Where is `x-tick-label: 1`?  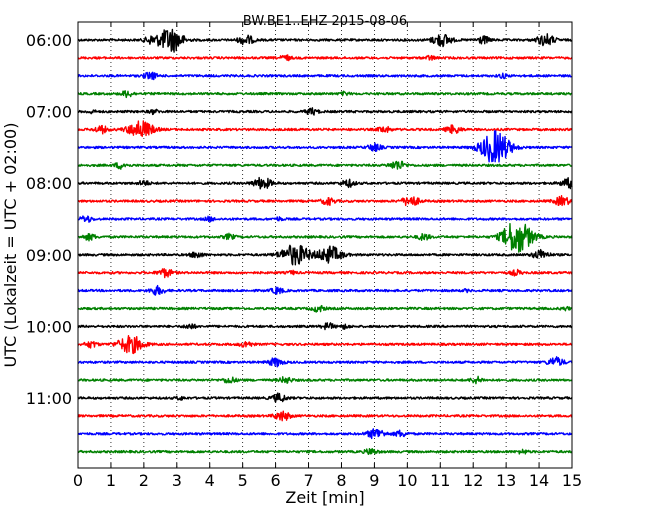
x-tick-label: 1 is located at coordinates (111, 480).